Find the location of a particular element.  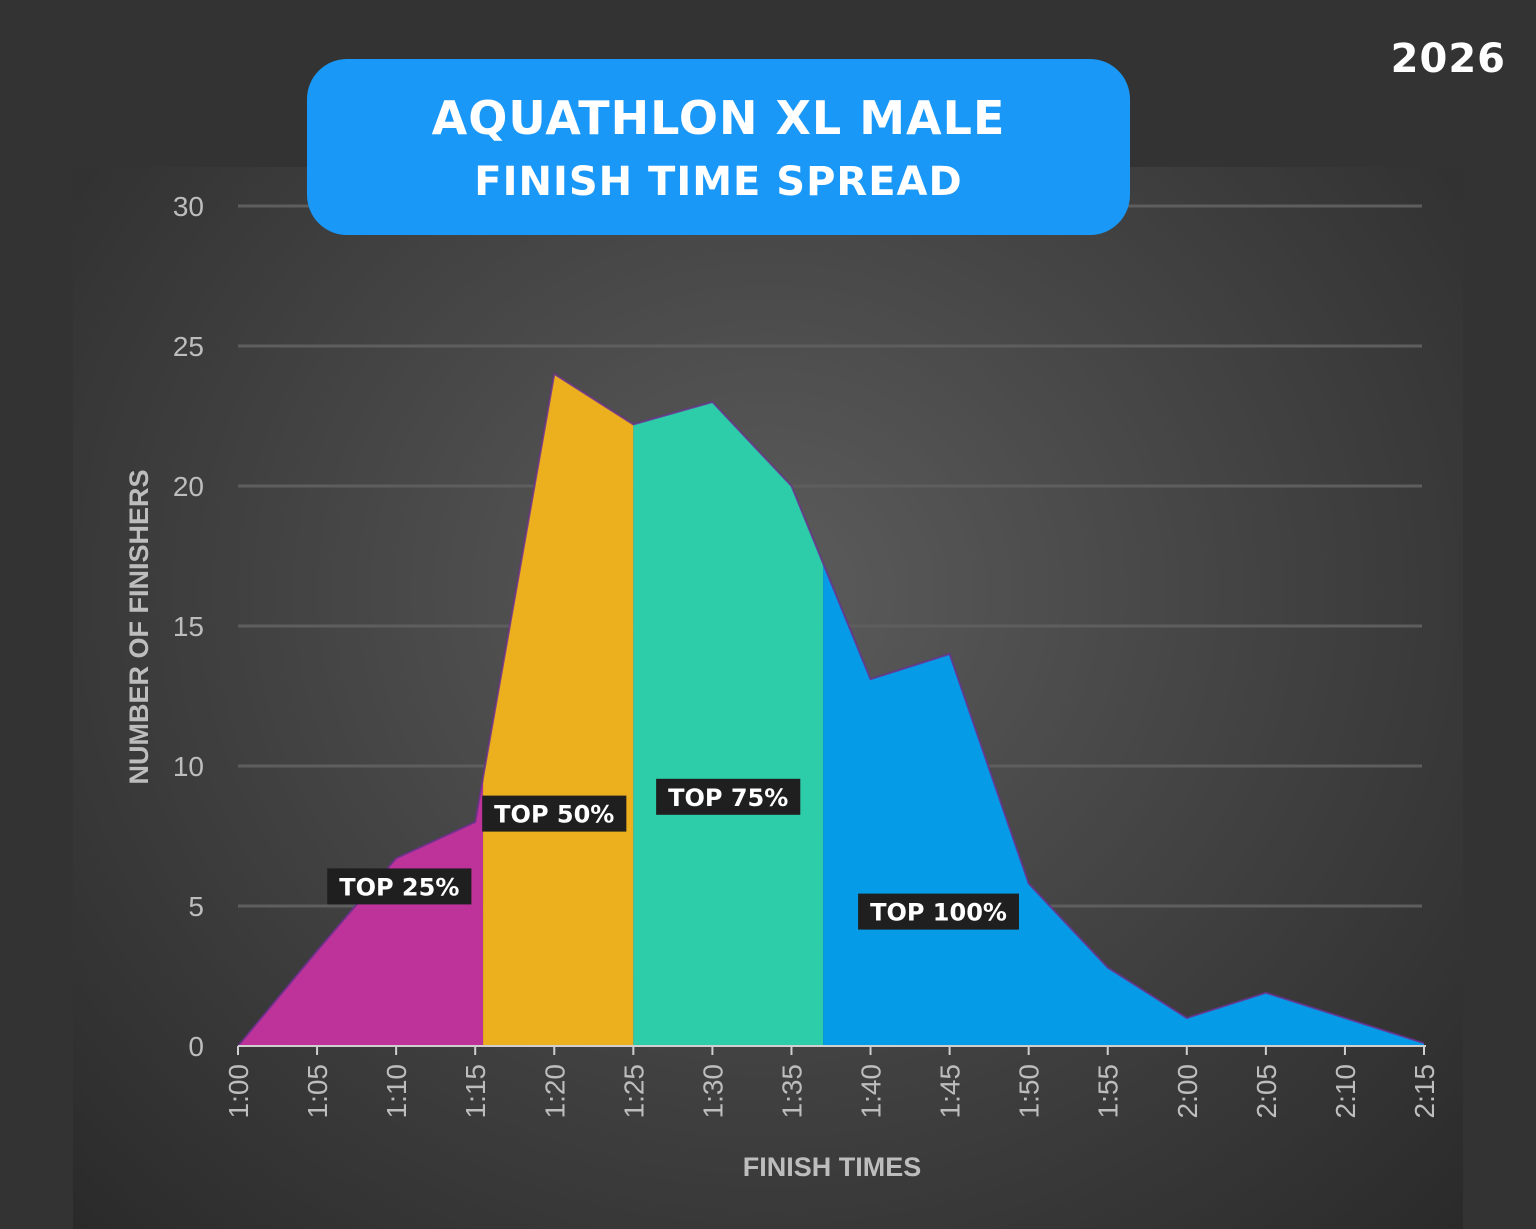

x-axis is located at coordinates (831, 1050).